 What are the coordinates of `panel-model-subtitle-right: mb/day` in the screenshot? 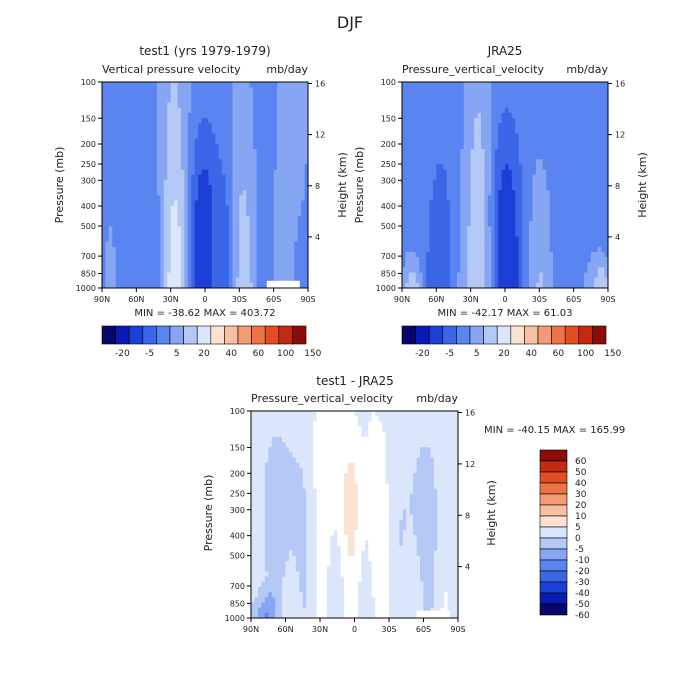 It's located at (287, 69).